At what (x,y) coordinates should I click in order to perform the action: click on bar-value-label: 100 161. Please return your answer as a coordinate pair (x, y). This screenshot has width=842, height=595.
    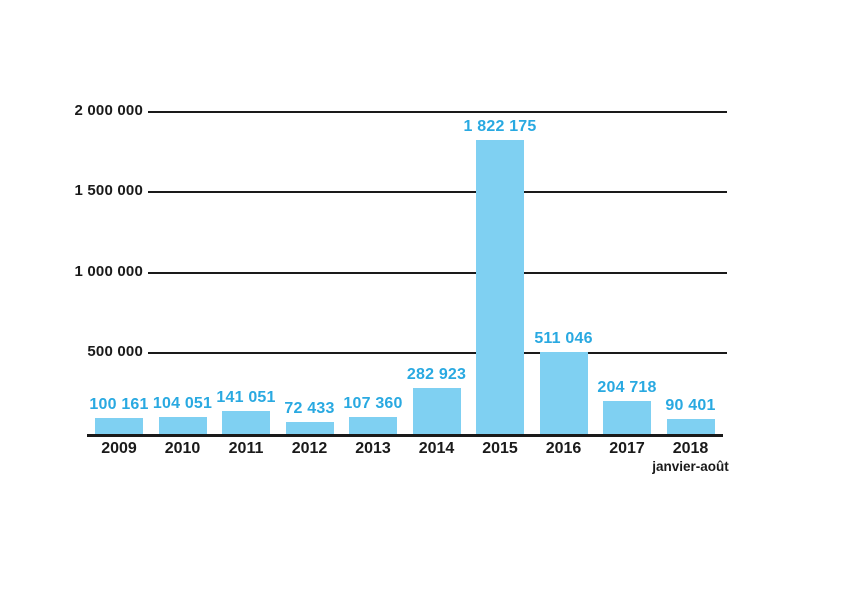
    Looking at the image, I should click on (119, 404).